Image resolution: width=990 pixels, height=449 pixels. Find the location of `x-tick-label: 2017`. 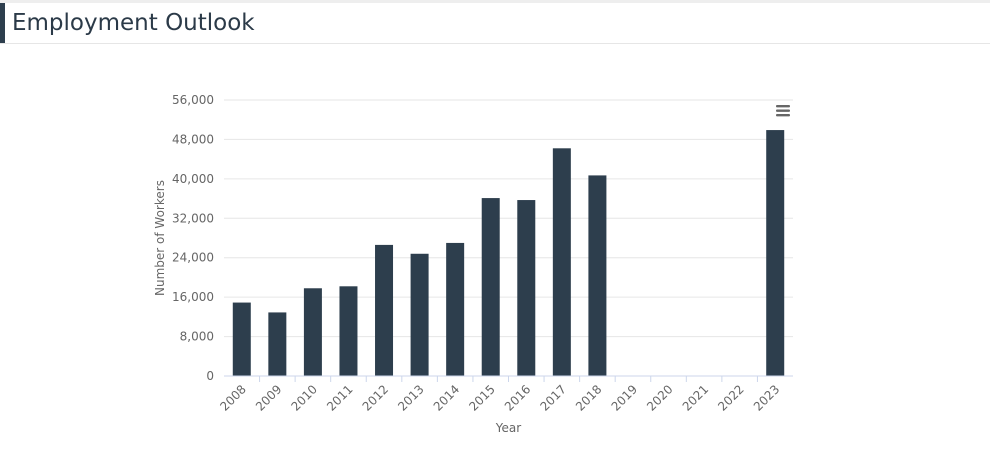

x-tick-label: 2017 is located at coordinates (552, 397).